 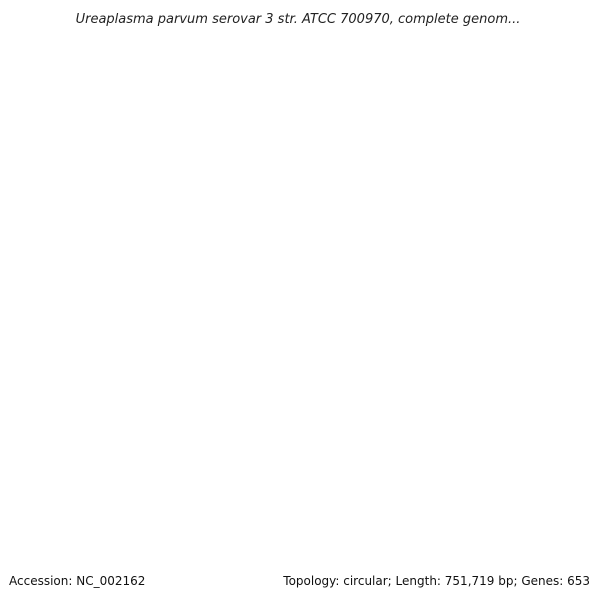 What do you see at coordinates (77, 581) in the screenshot?
I see `accession-text: Accession: NC_002162` at bounding box center [77, 581].